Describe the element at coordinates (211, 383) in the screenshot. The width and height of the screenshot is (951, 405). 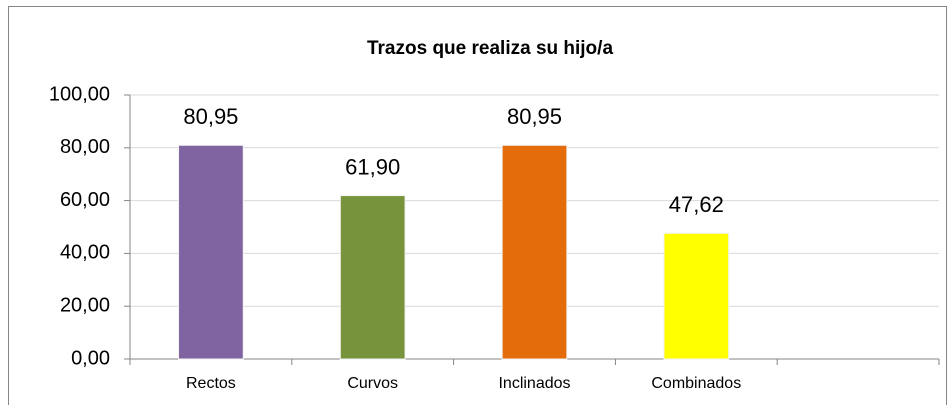
I see `x-tick-label: Rectos` at that location.